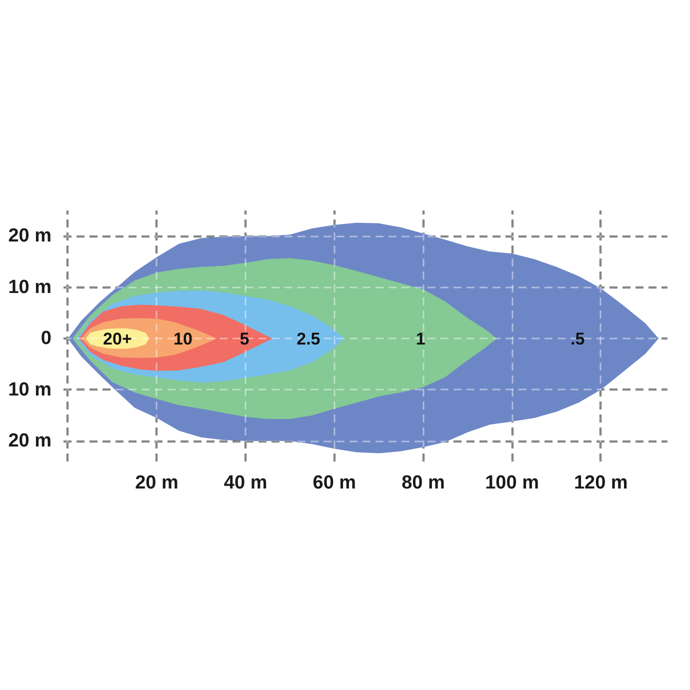 The image size is (690, 690). What do you see at coordinates (334, 483) in the screenshot?
I see `x-tick-label: 60 m` at bounding box center [334, 483].